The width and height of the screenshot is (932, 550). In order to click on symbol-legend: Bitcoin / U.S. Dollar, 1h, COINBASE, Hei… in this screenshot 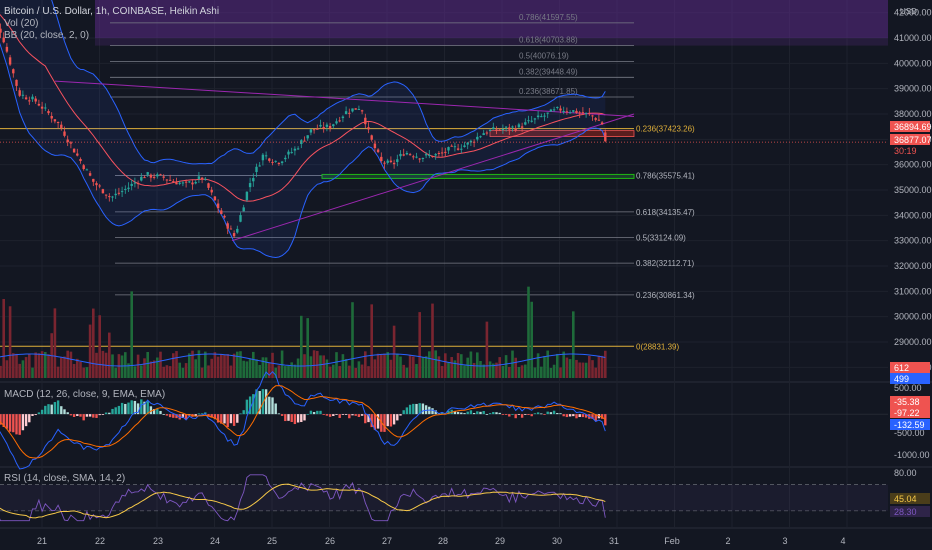, I will do `click(112, 11)`.